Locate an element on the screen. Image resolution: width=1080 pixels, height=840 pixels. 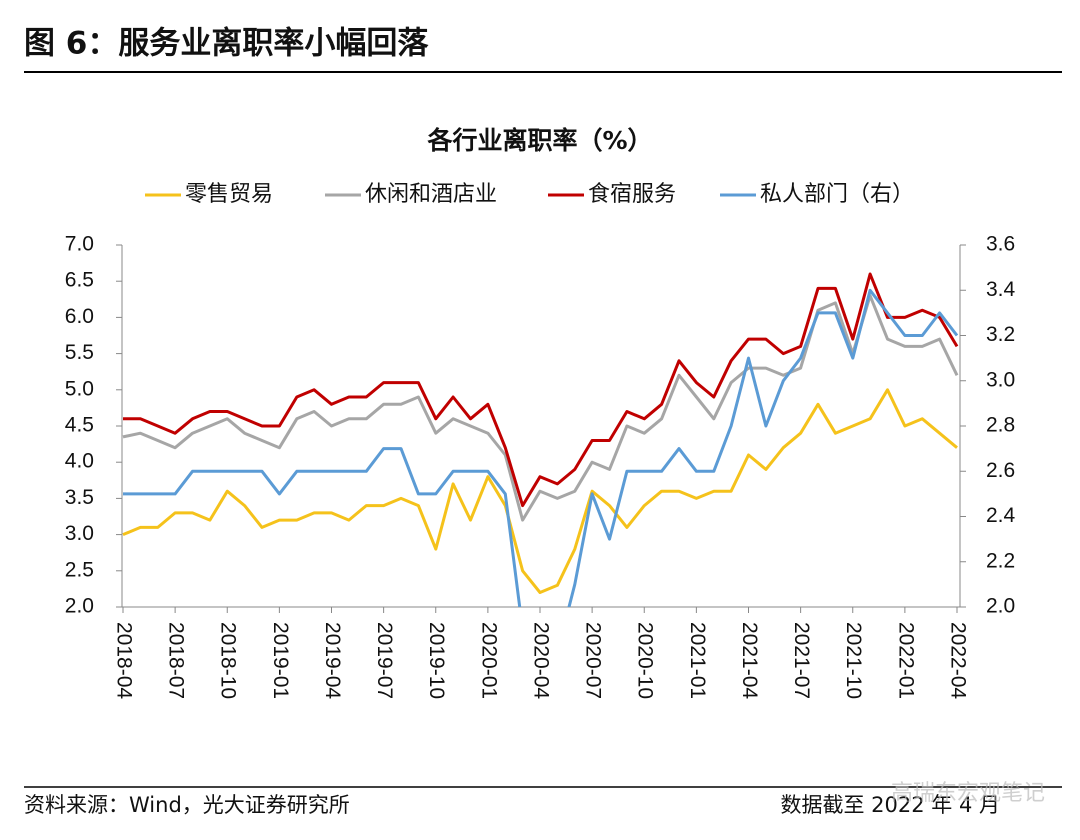
y2-tick-label: 2.6 is located at coordinates (1000, 470).